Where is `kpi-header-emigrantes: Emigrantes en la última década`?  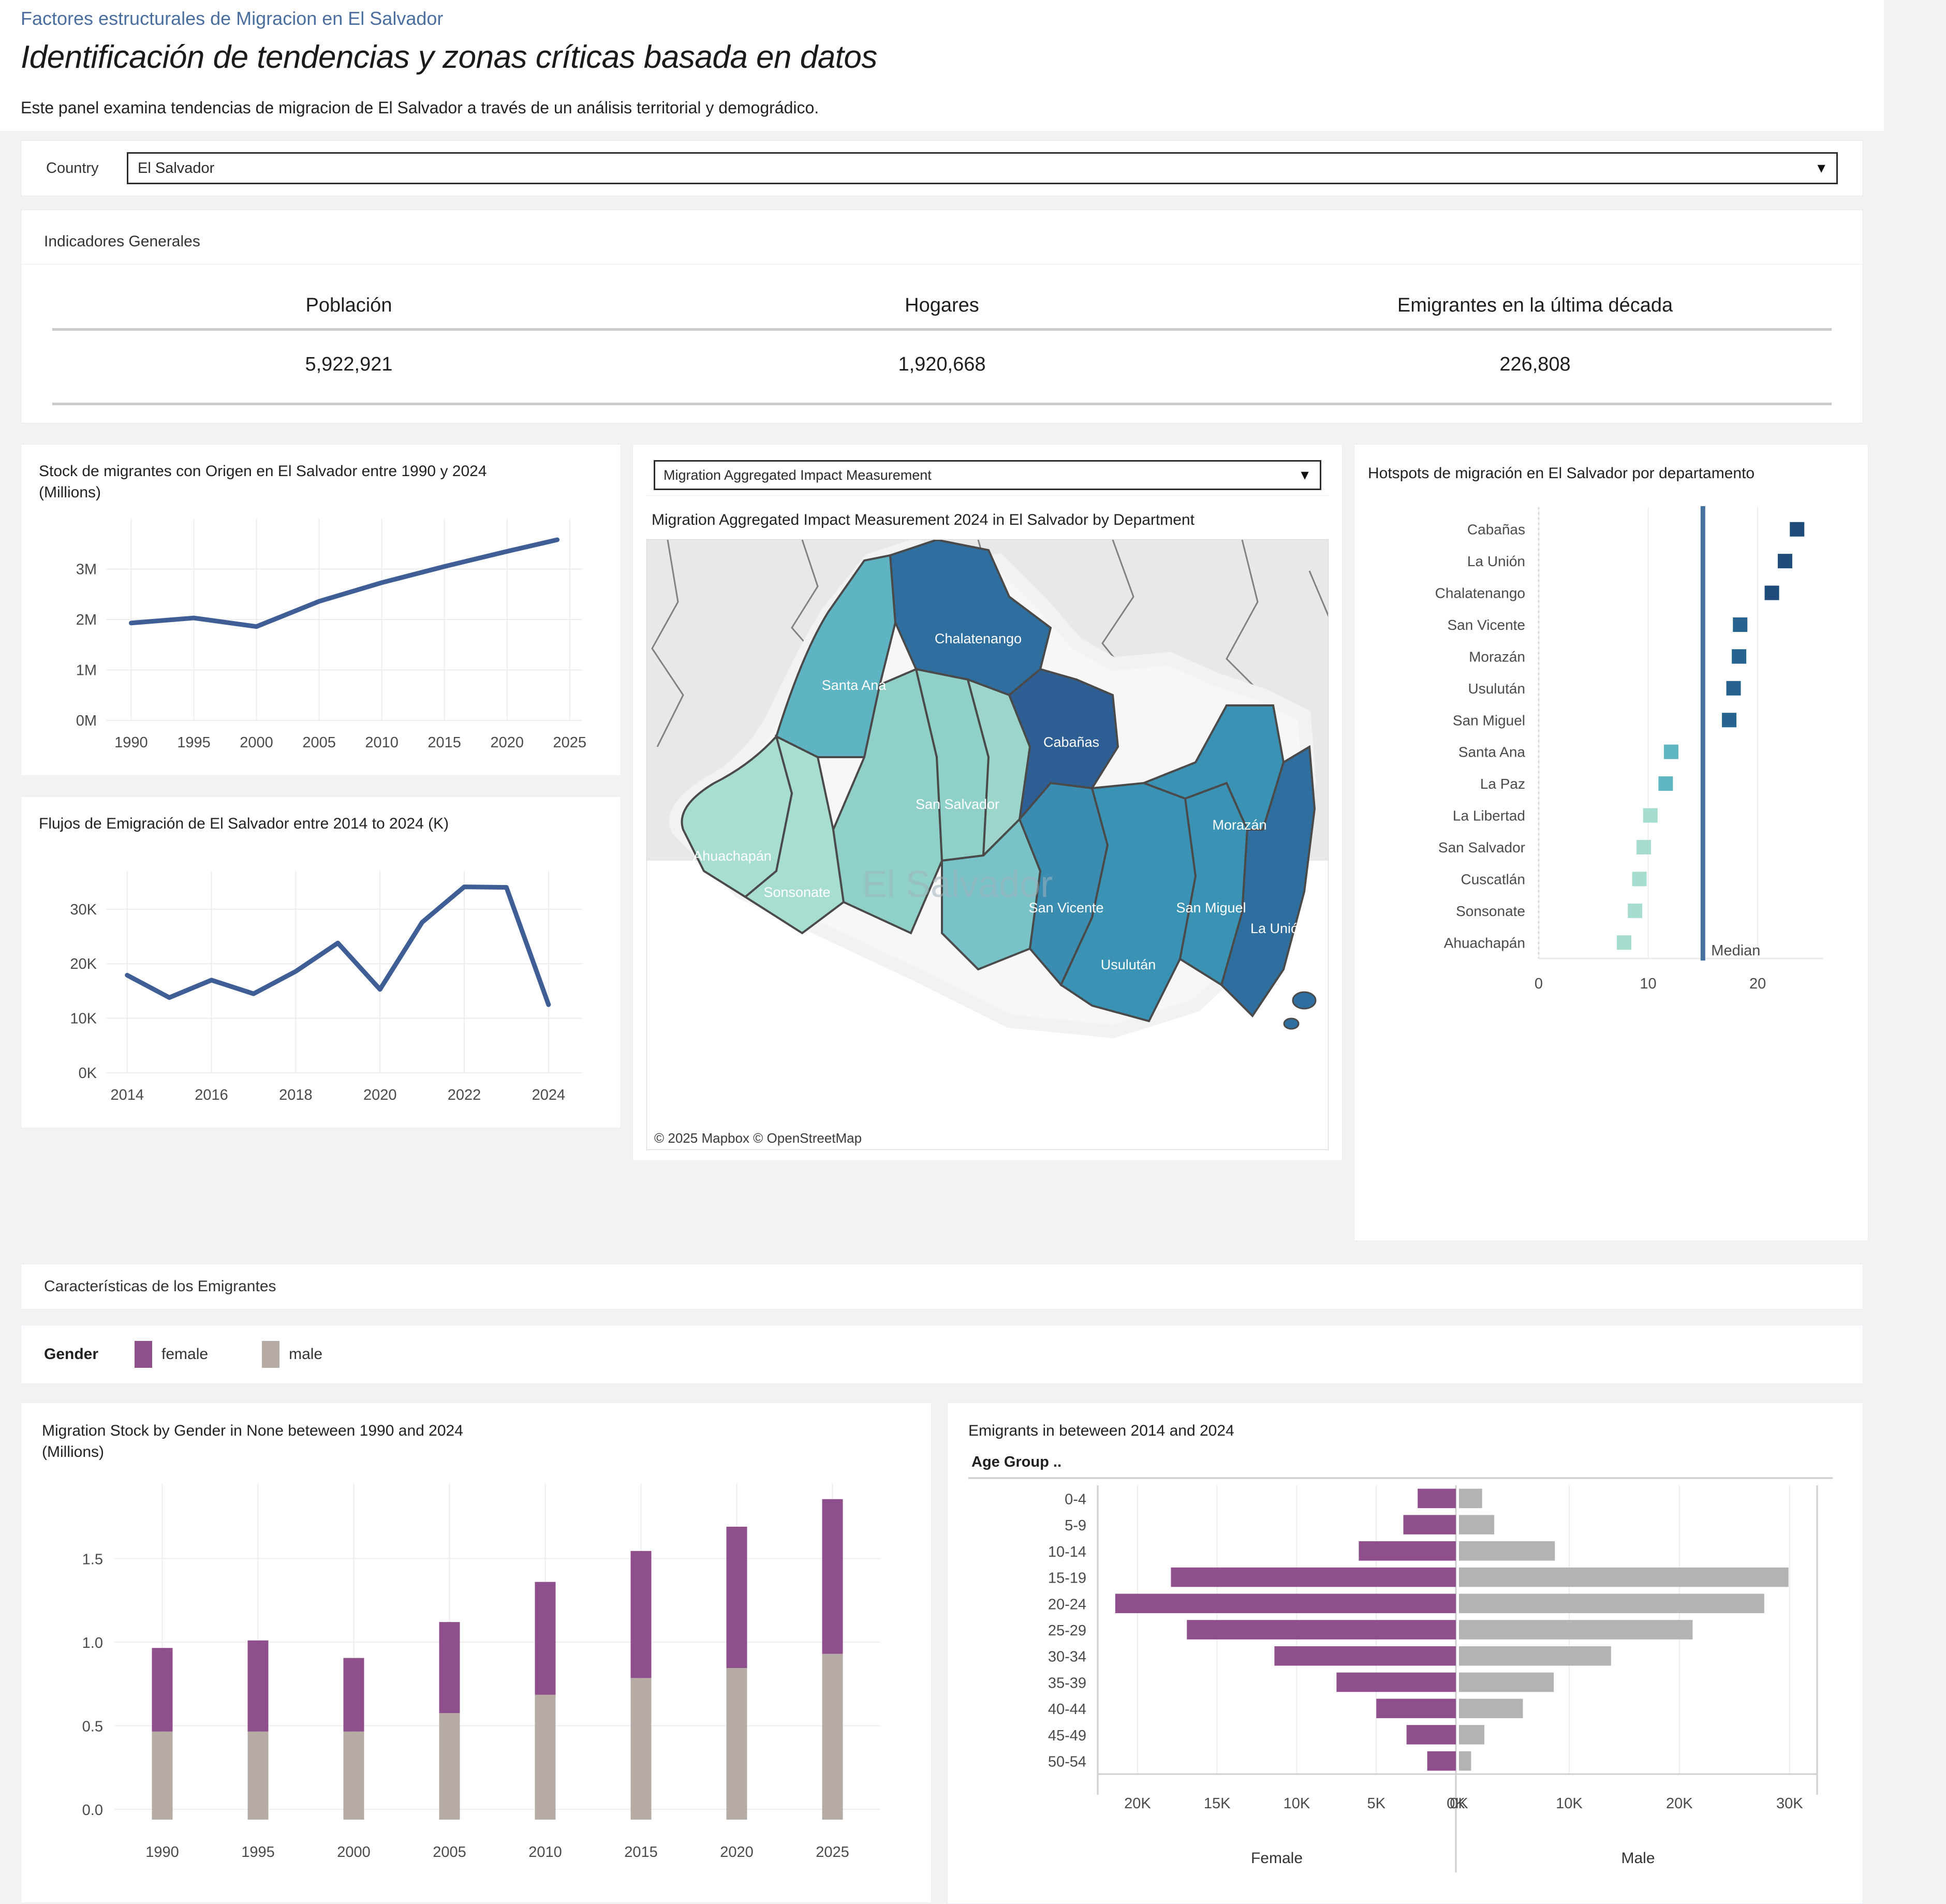 kpi-header-emigrantes: Emigrantes en la última década is located at coordinates (1535, 305).